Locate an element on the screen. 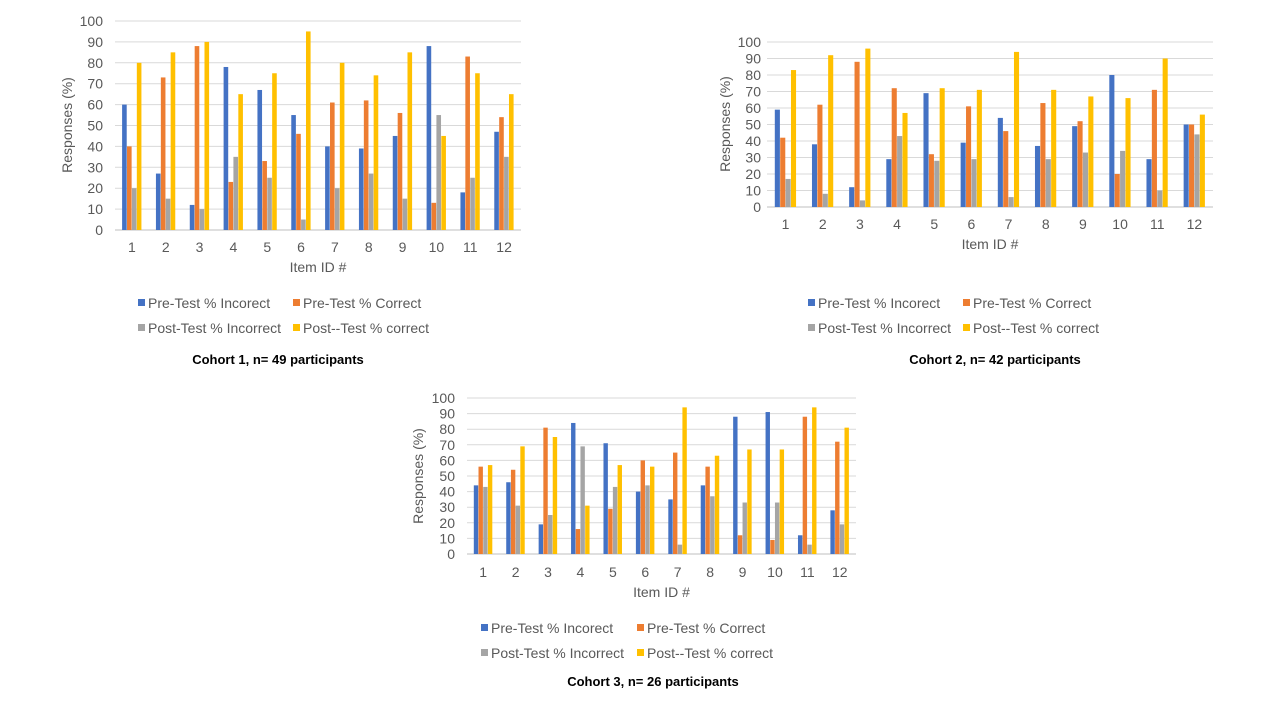  legend-label: Post--Test % correct is located at coordinates (710, 653).